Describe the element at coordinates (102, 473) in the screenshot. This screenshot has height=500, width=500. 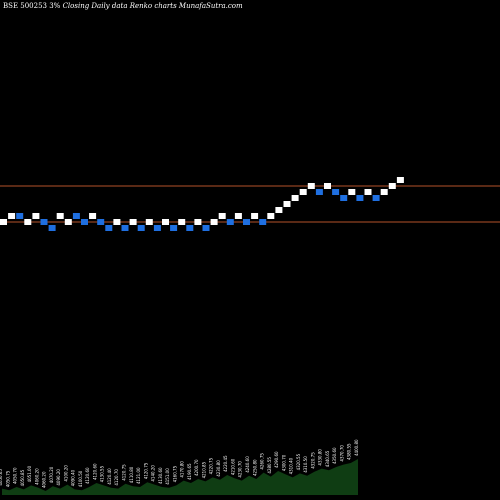
I see `volume-label: 4130.55` at that location.